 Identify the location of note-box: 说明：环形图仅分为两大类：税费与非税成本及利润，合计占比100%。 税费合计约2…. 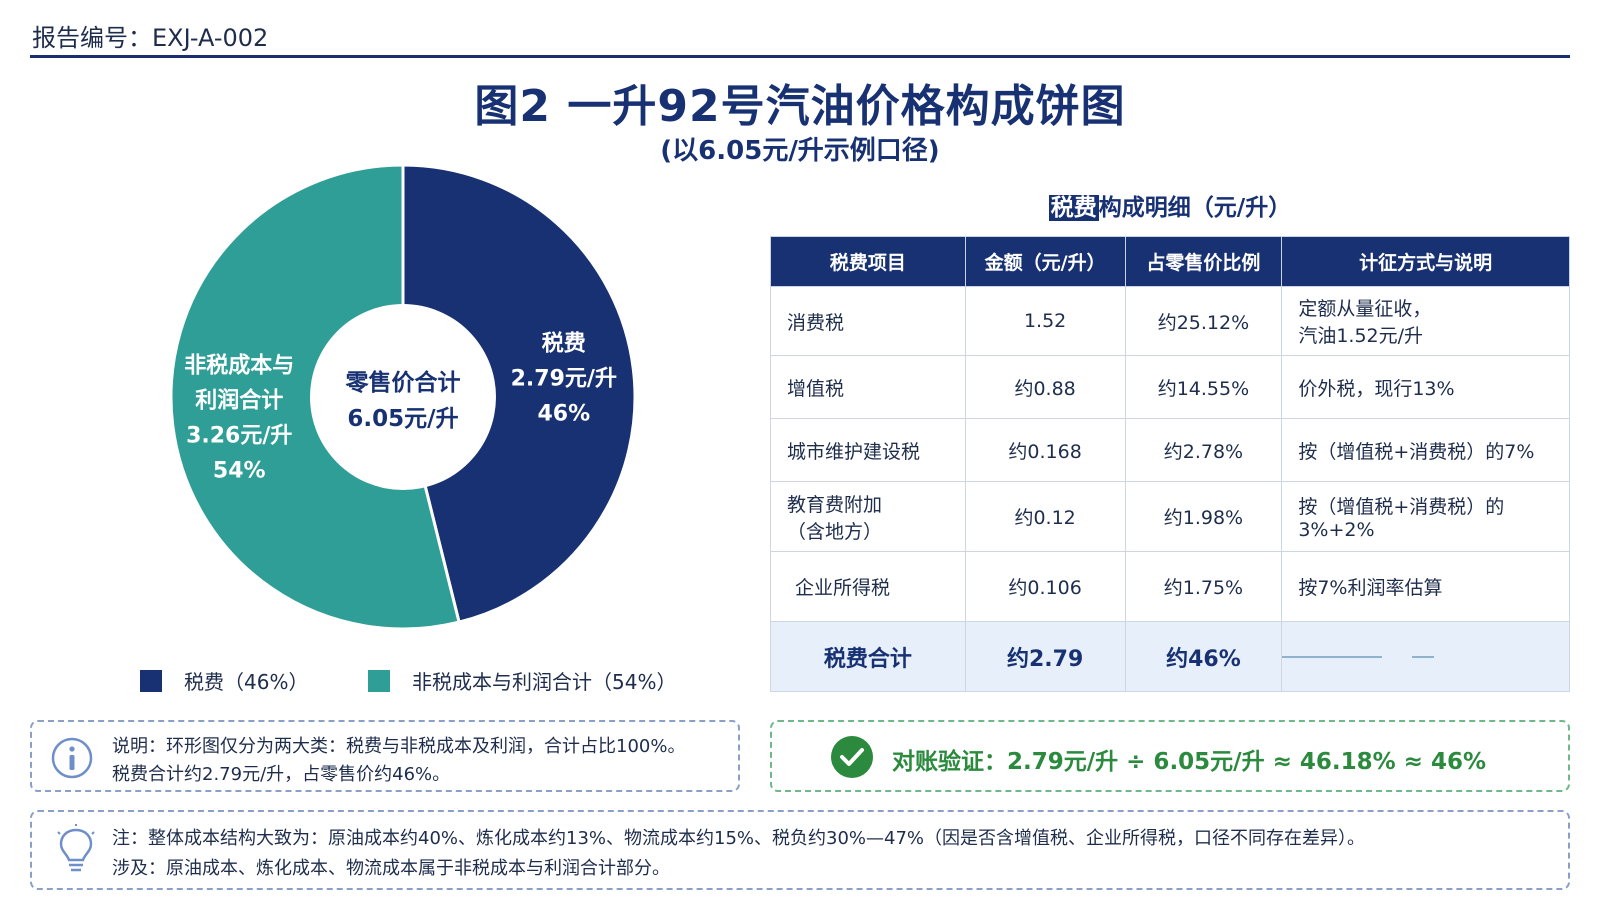
(385, 756).